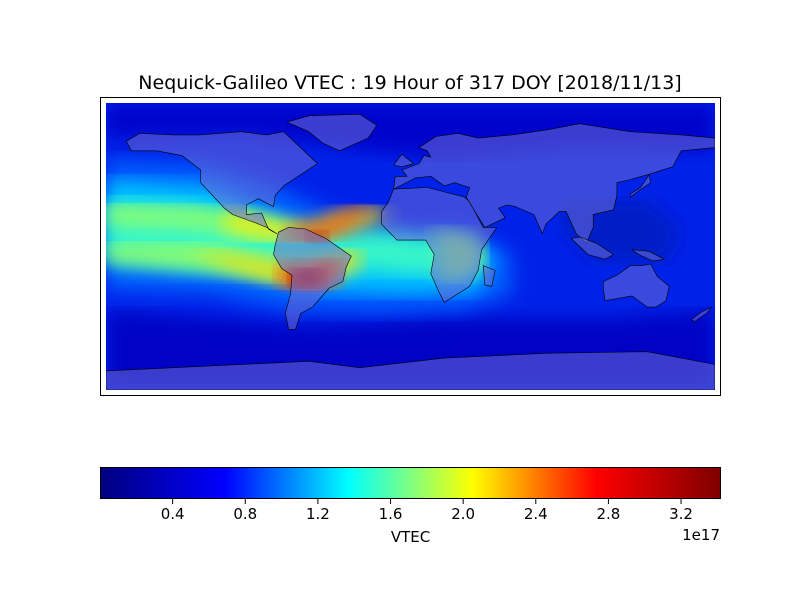 This screenshot has width=800, height=600. What do you see at coordinates (554, 183) in the screenshot?
I see `eurasia` at bounding box center [554, 183].